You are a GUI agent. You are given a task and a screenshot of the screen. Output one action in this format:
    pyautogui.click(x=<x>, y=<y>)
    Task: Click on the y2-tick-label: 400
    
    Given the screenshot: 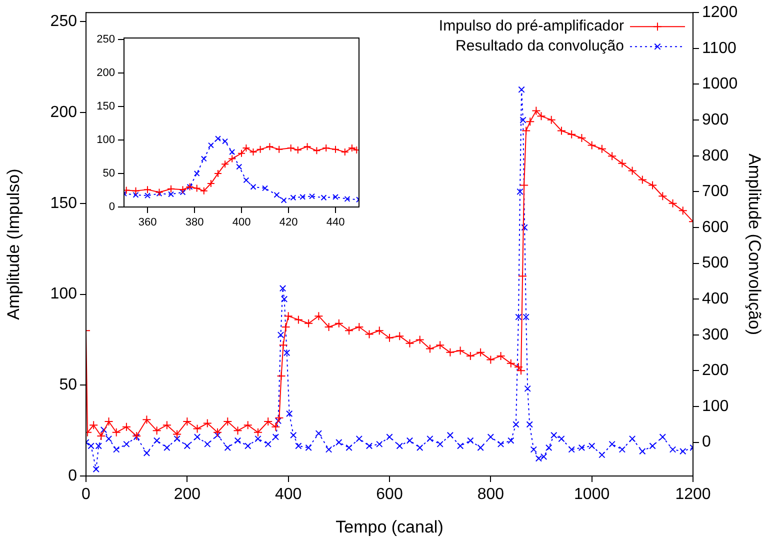 What is the action you would take?
    pyautogui.click(x=715, y=299)
    